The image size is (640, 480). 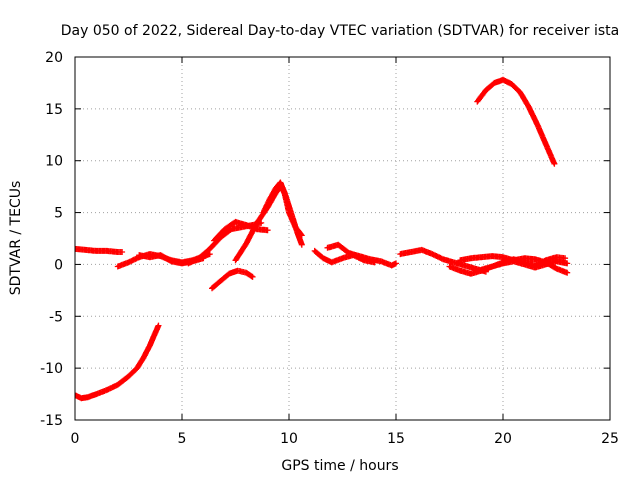 I want to click on y-tick-label: -10, so click(x=51, y=369).